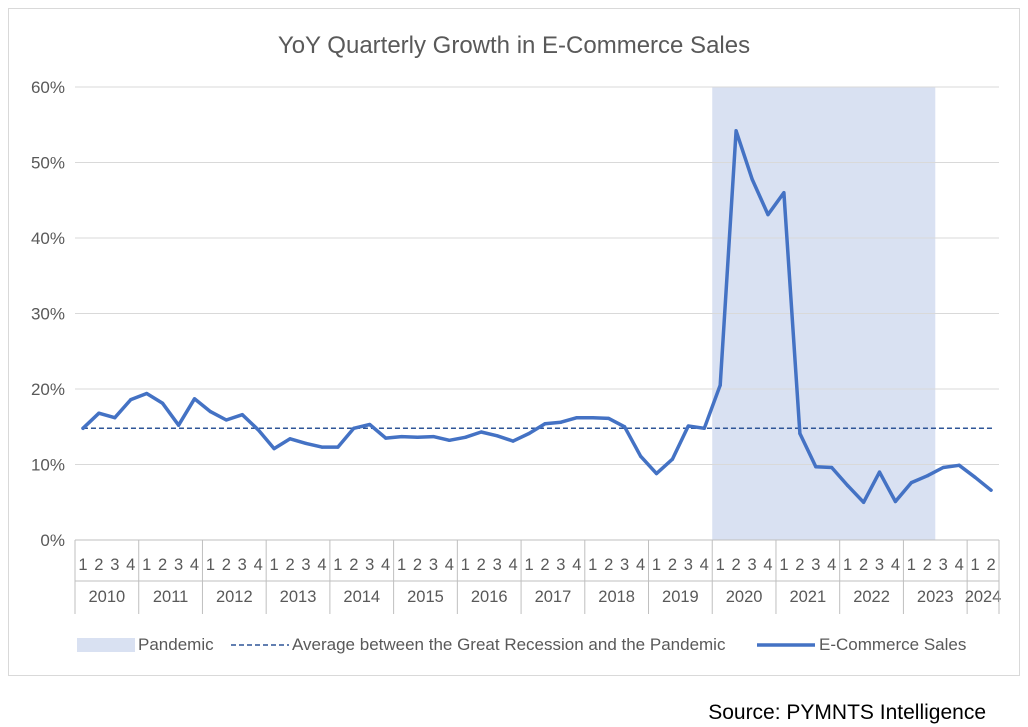 The image size is (1028, 727). Describe the element at coordinates (48, 465) in the screenshot. I see `y-tick-label: 10%` at that location.